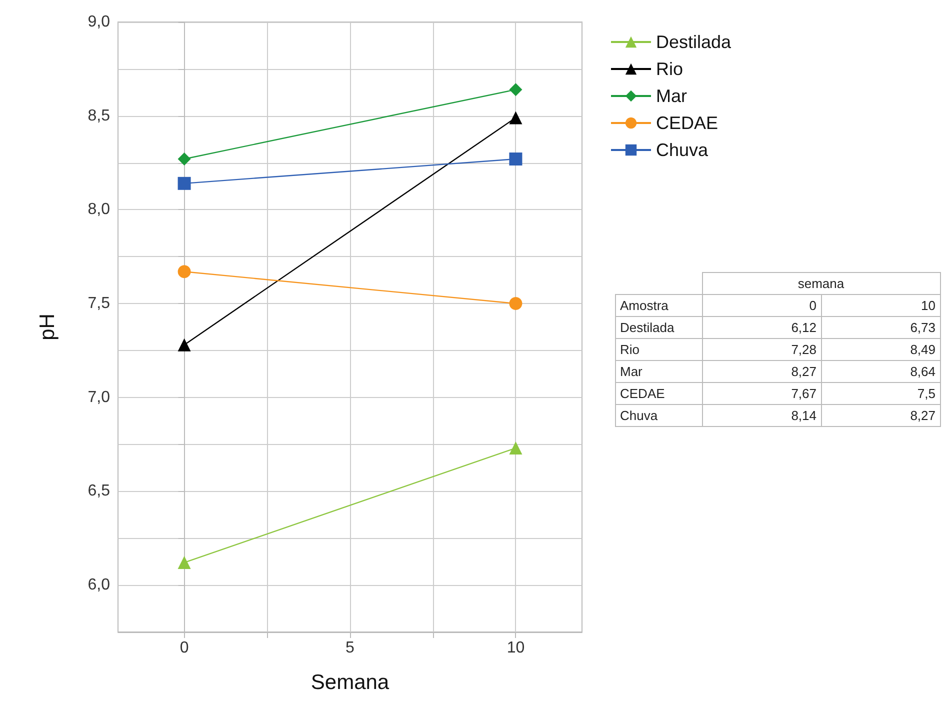  I want to click on text: 8,14, so click(761, 415).